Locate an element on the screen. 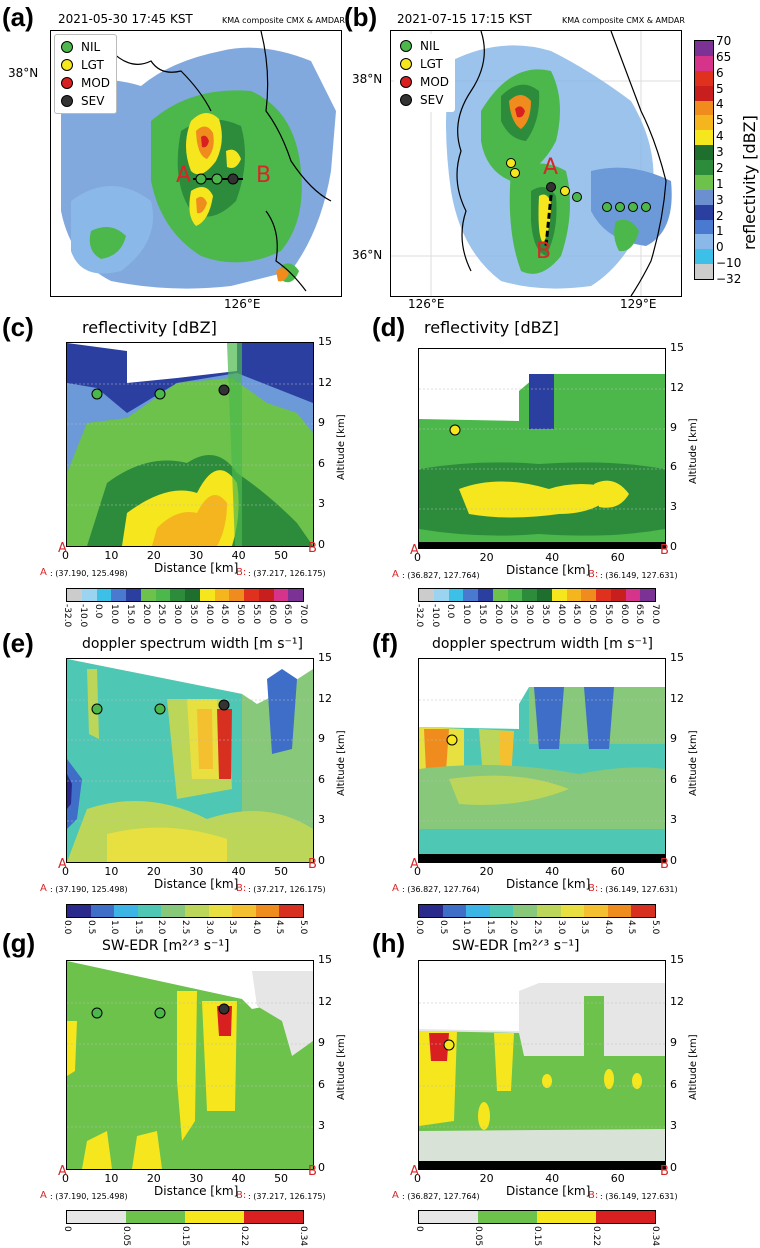  lon-label-a: 126°E is located at coordinates (242, 304).